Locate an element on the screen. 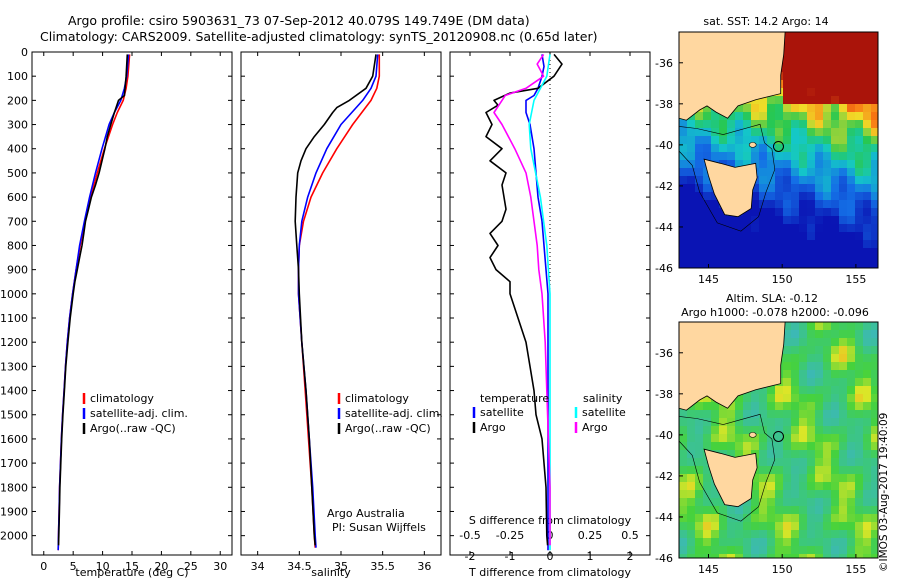 The image size is (900, 580). S-xtick-label: -0.25 is located at coordinates (510, 535).